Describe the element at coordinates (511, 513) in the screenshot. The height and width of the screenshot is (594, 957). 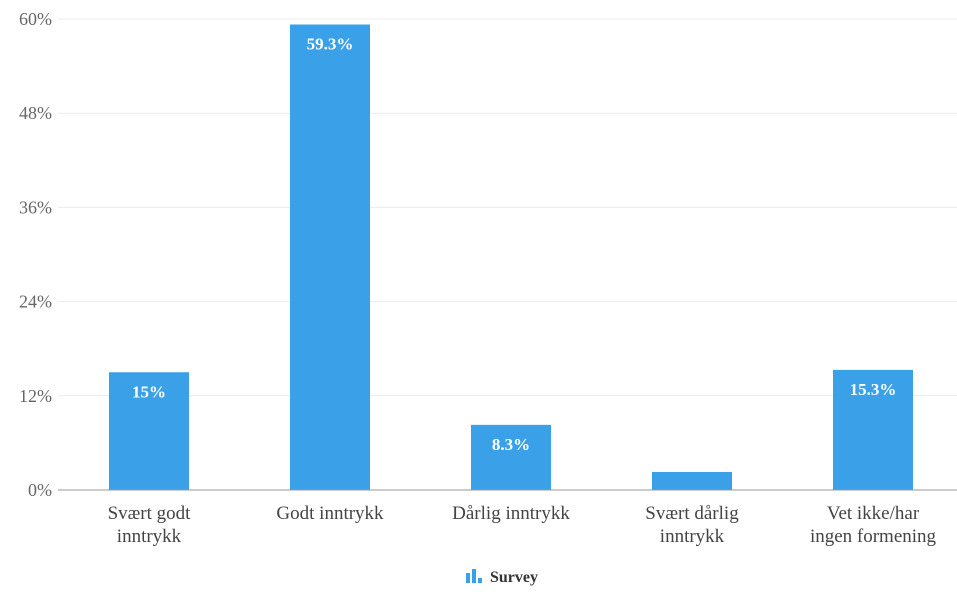
I see `x-tick-label: Dårlig inntrykk` at that location.